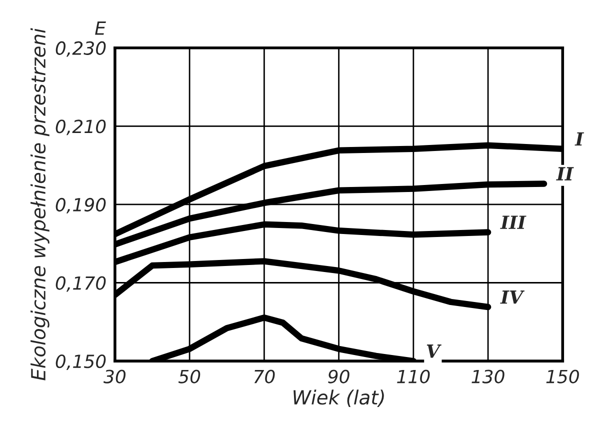  I want to click on y-tick-label: 0,190, so click(81, 206).